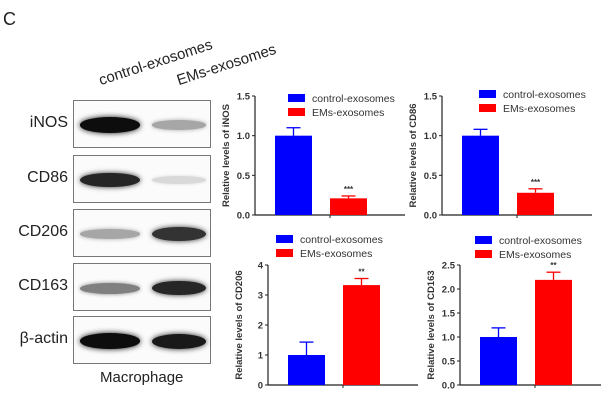 The height and width of the screenshot is (402, 601). Describe the element at coordinates (261, 266) in the screenshot. I see `y-tick-label: 4` at that location.